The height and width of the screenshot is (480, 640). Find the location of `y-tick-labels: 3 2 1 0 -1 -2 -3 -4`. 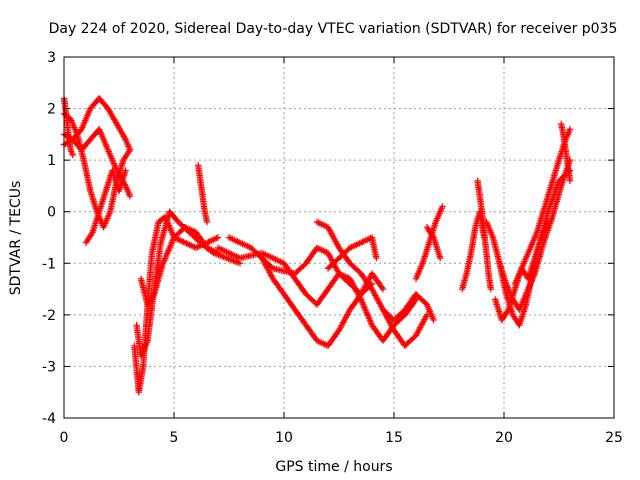

y-tick-labels: 3 2 1 0 -1 -2 -3 -4 is located at coordinates (49, 238).